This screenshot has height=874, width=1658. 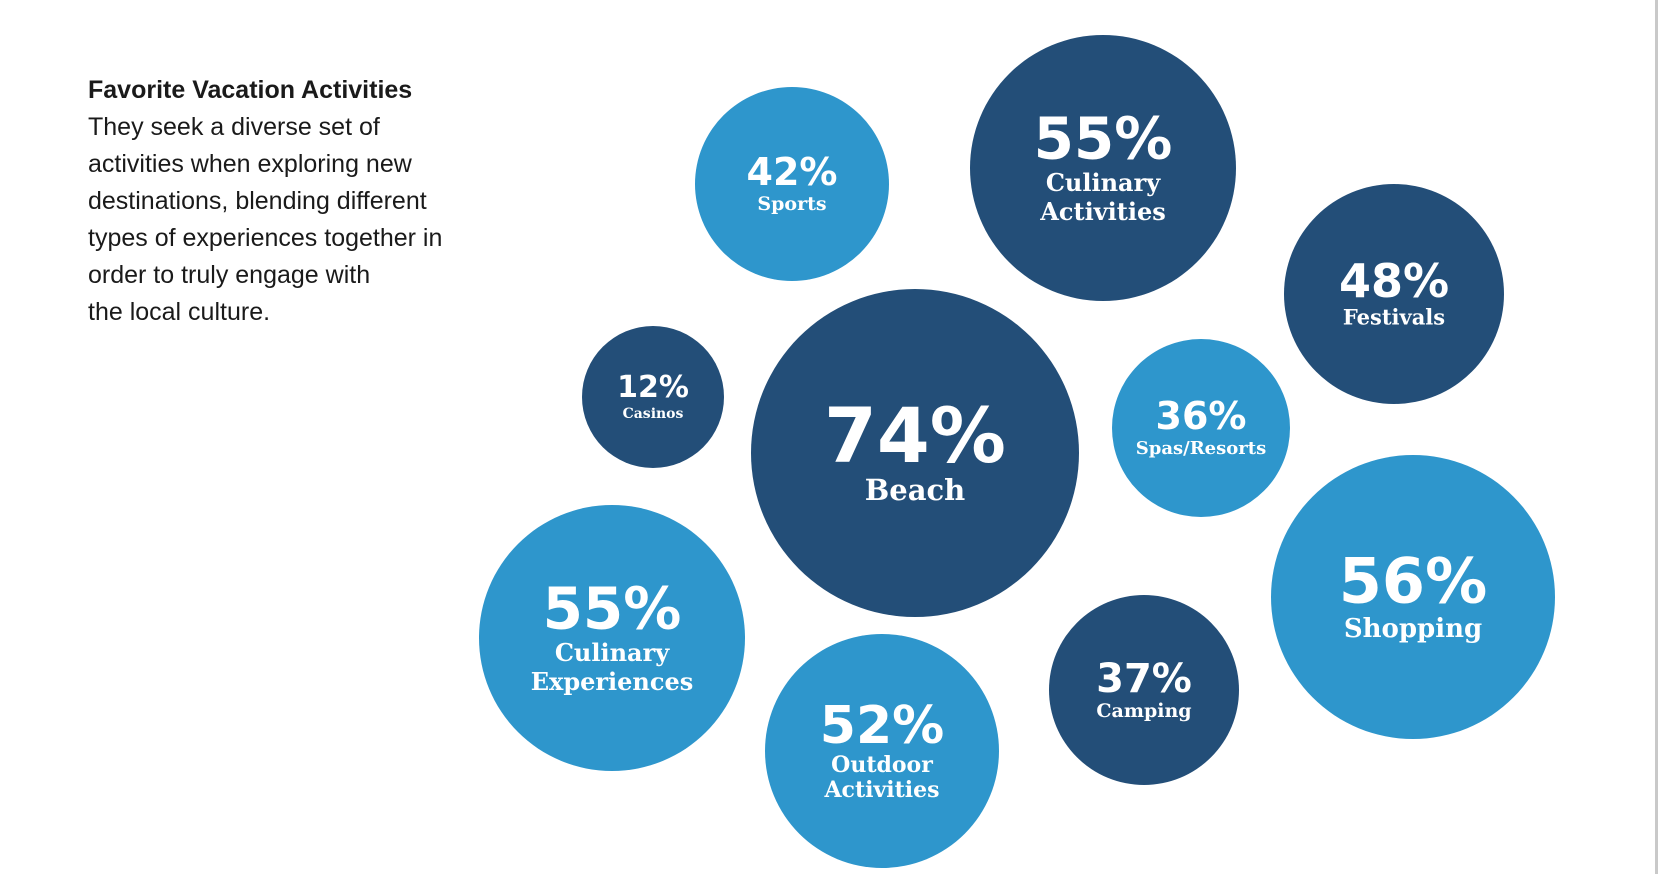 What do you see at coordinates (1201, 416) in the screenshot?
I see `bubble-value-spas-resorts: 36%` at bounding box center [1201, 416].